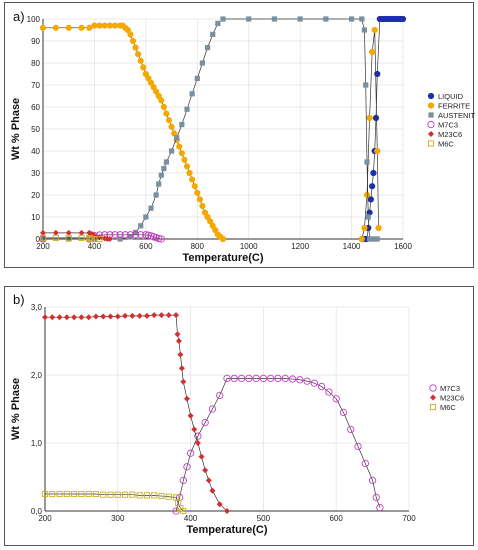 The height and width of the screenshot is (550, 478). What do you see at coordinates (446, 144) in the screenshot?
I see `legend-entry: M6C` at bounding box center [446, 144].